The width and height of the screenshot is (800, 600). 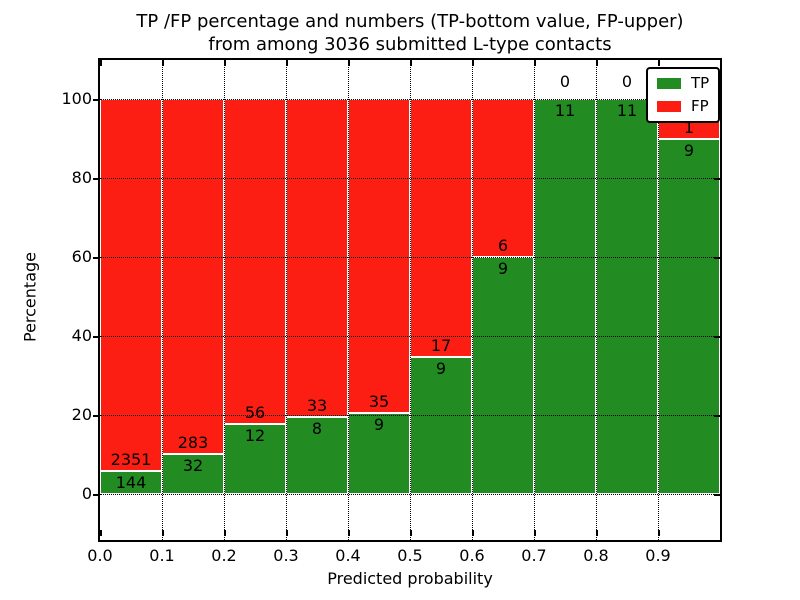 I want to click on legend-entry-fp: FP, so click(x=683, y=106).